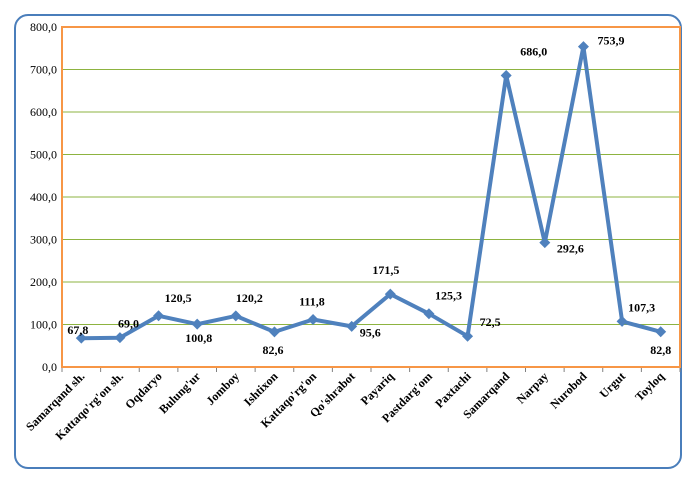 Image resolution: width=700 pixels, height=487 pixels. What do you see at coordinates (613, 385) in the screenshot?
I see `x-category-label: Urgut` at bounding box center [613, 385].